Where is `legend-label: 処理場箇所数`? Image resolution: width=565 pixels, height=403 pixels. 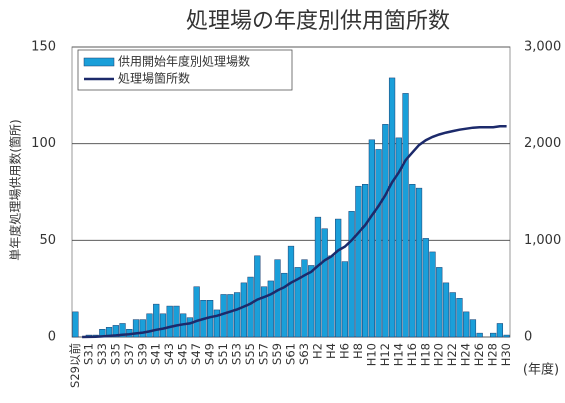
legend-label: 処理場箇所数 is located at coordinates (154, 78).